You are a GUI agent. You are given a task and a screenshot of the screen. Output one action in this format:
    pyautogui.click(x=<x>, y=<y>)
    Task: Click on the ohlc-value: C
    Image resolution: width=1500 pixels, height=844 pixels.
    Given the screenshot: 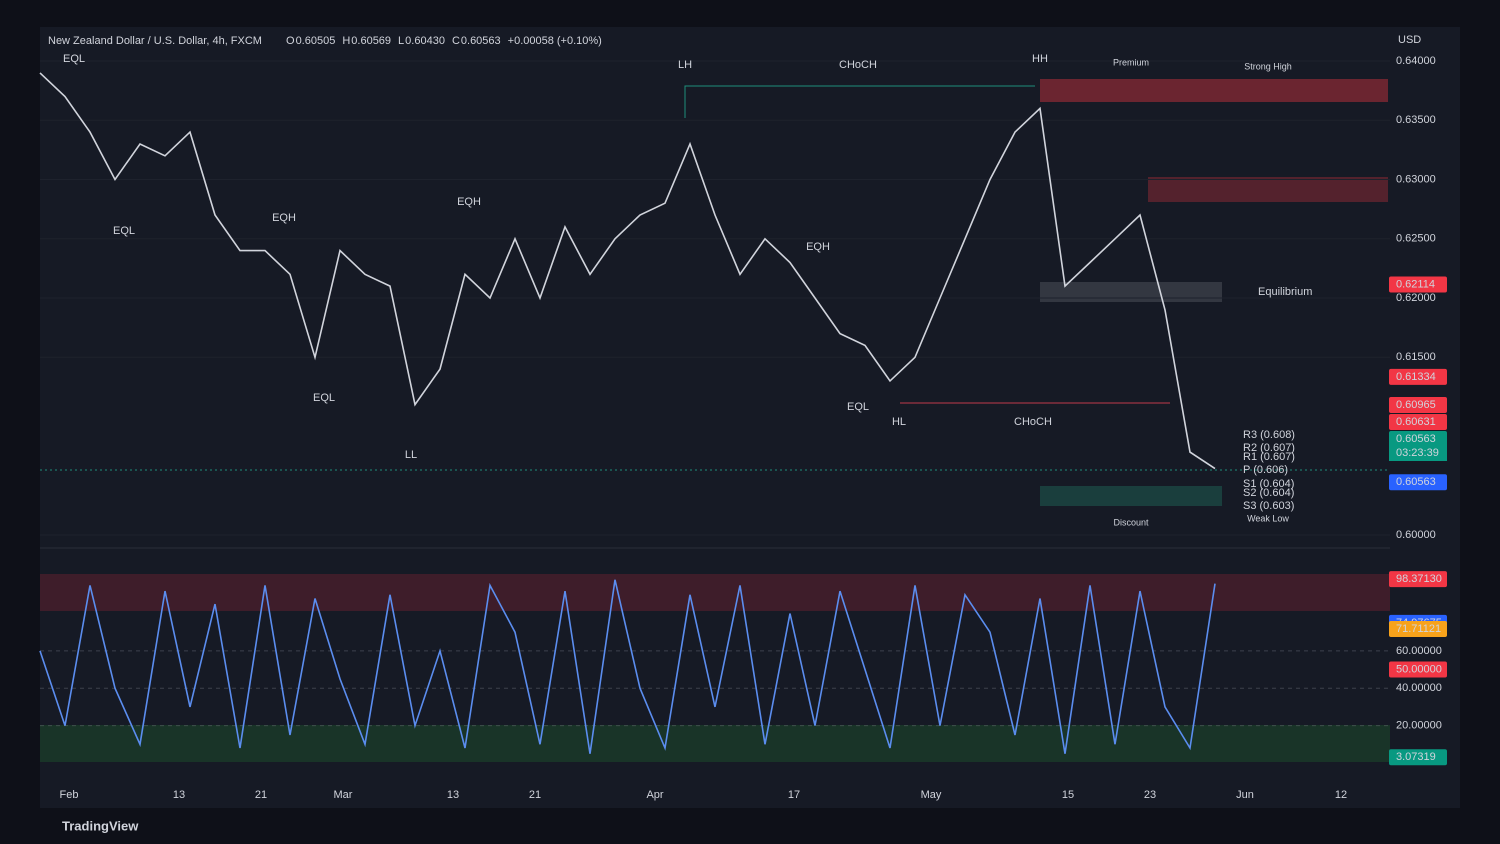 What is the action you would take?
    pyautogui.click(x=456, y=41)
    